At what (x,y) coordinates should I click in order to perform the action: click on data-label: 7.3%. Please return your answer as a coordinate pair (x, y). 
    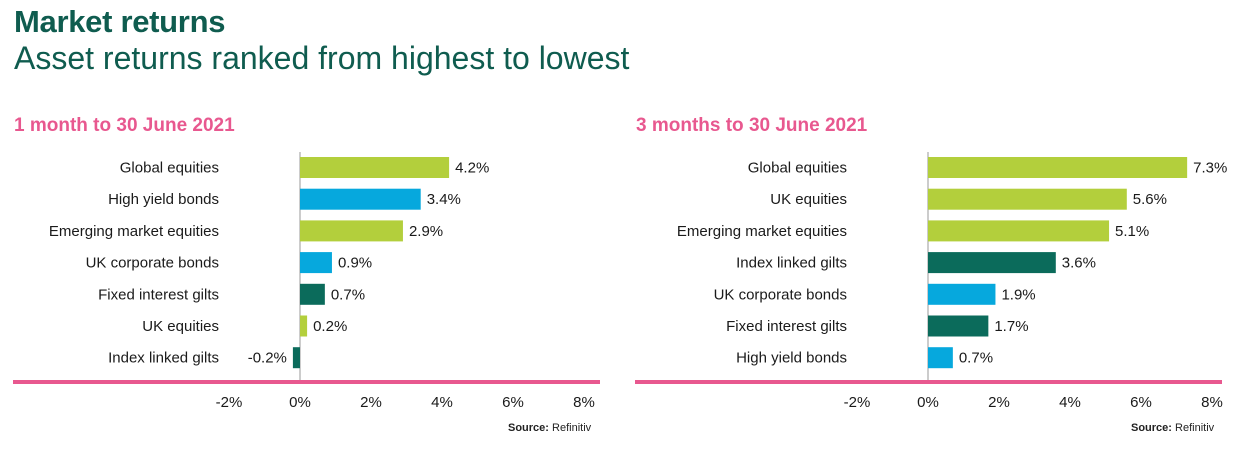
    Looking at the image, I should click on (1210, 168).